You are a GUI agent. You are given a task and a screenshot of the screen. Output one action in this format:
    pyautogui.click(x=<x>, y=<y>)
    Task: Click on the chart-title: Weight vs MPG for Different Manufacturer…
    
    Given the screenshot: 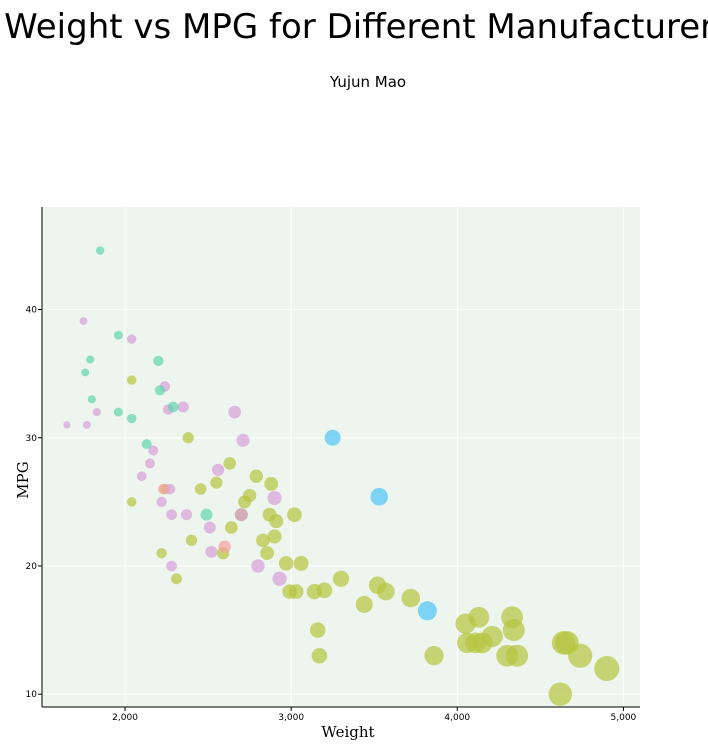 What is the action you would take?
    pyautogui.click(x=356, y=27)
    